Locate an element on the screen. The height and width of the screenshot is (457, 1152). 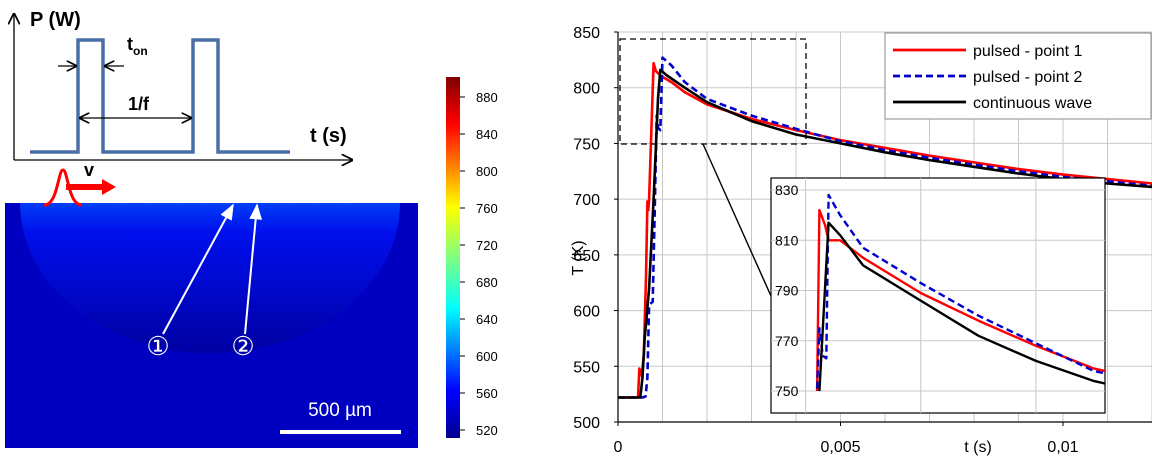
inset-ticks: 830 810 790 770 750 is located at coordinates (787, 290).